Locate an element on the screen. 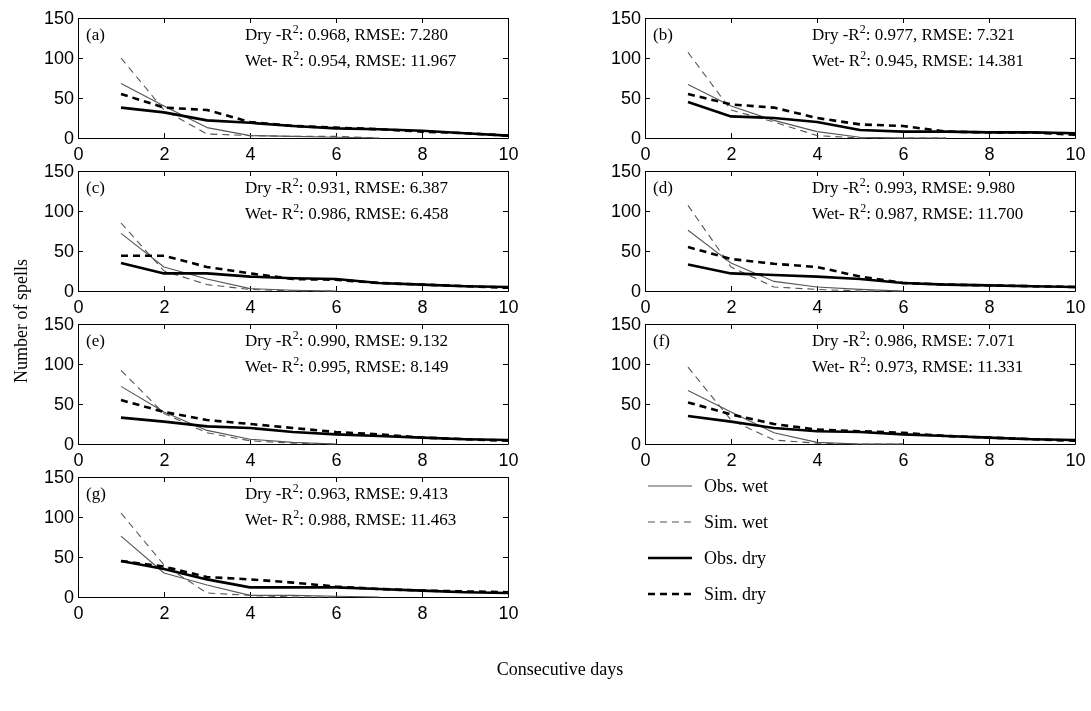 Image resolution: width=1091 pixels, height=711 pixels. annotation: Dry -R$^{2}$: 0.986, RMSE: 7.071 is located at coordinates (913, 339).